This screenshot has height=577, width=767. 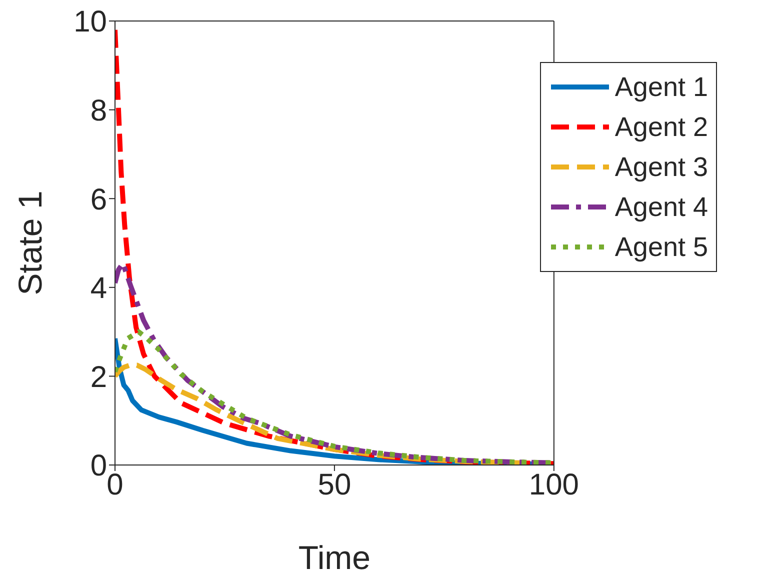 I want to click on y-tick-label: 8, so click(x=98, y=111).